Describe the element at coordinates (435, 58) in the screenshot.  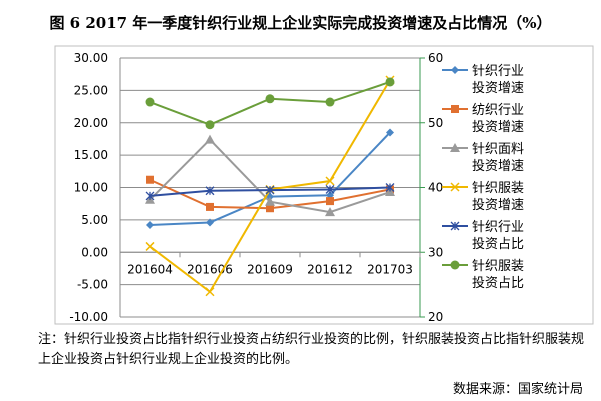
I see `y-right-tick-label: 60` at that location.